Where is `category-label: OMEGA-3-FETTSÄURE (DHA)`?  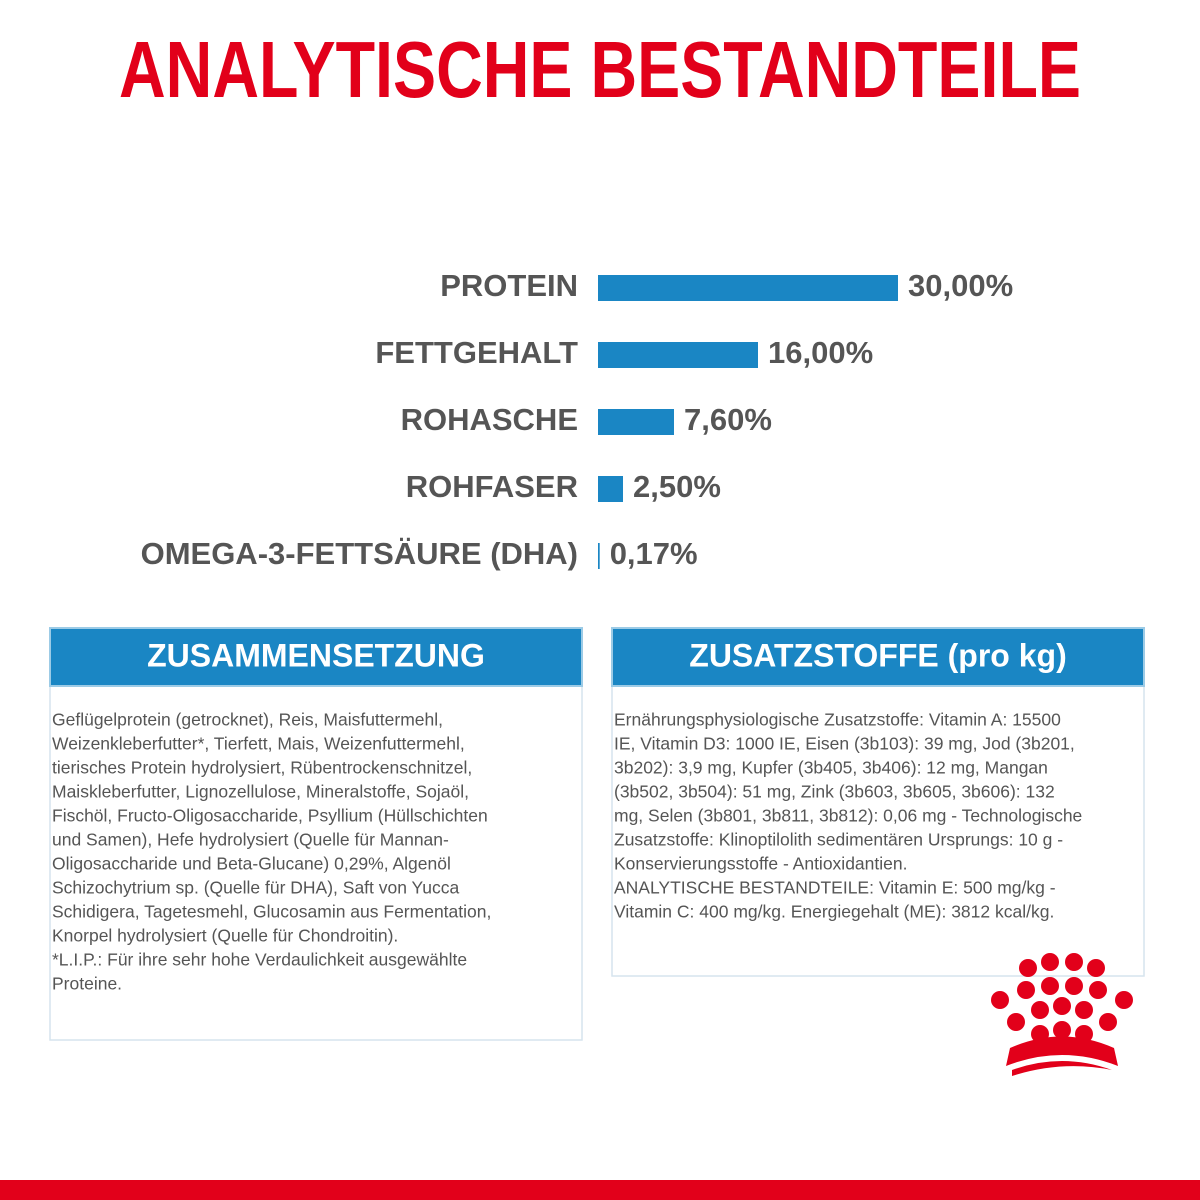 category-label: OMEGA-3-FETTSÄURE (DHA) is located at coordinates (359, 553).